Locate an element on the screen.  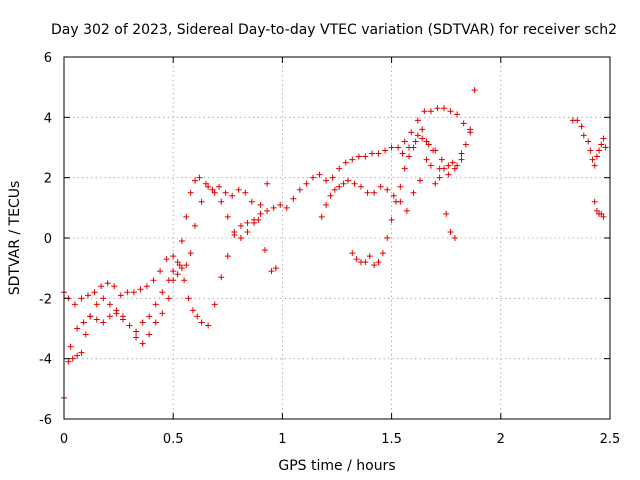
y-tick-label: -2 is located at coordinates (45, 299).